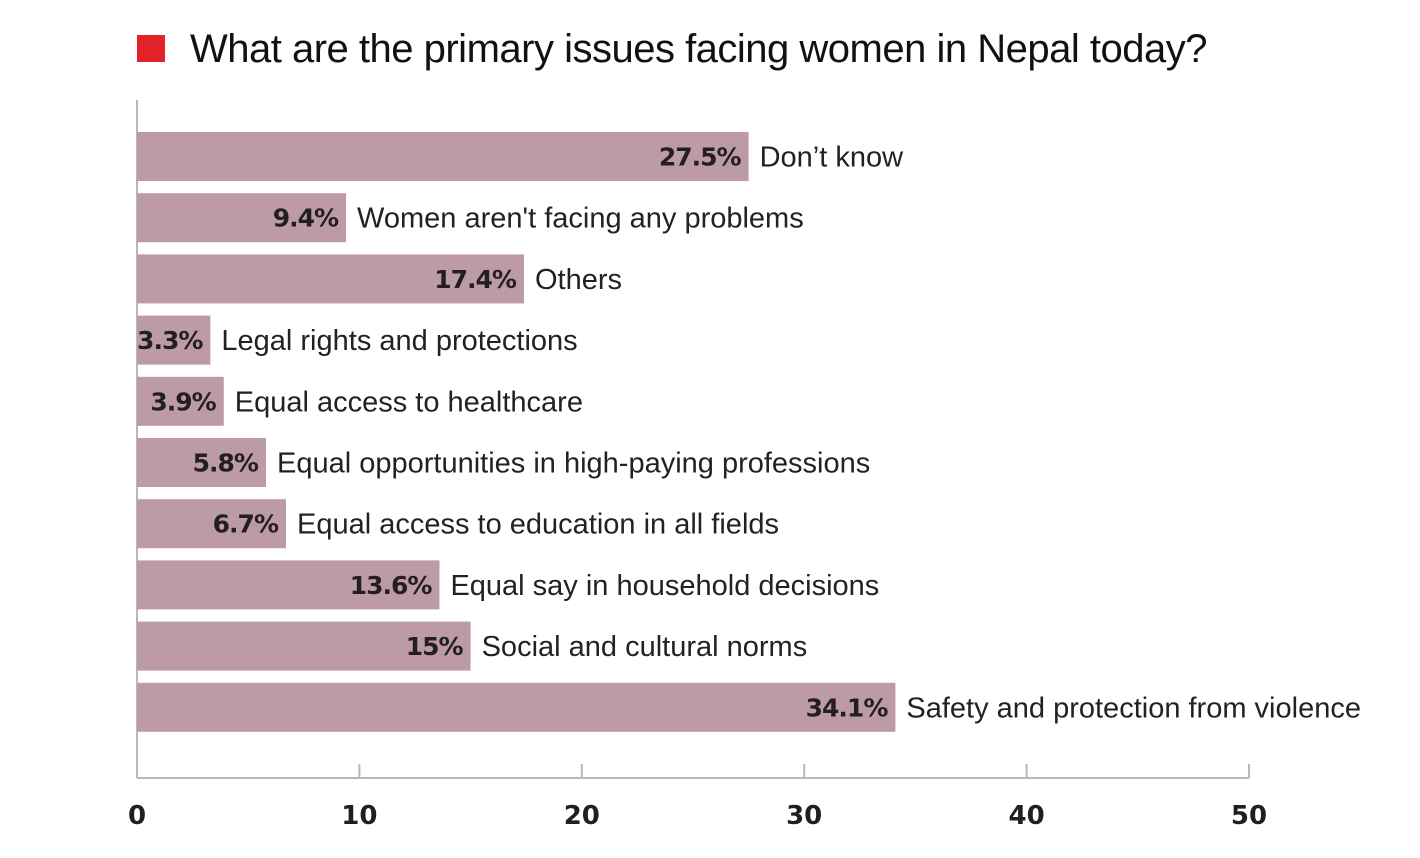  Describe the element at coordinates (183, 401) in the screenshot. I see `bar-value-label: 3.9%` at that location.